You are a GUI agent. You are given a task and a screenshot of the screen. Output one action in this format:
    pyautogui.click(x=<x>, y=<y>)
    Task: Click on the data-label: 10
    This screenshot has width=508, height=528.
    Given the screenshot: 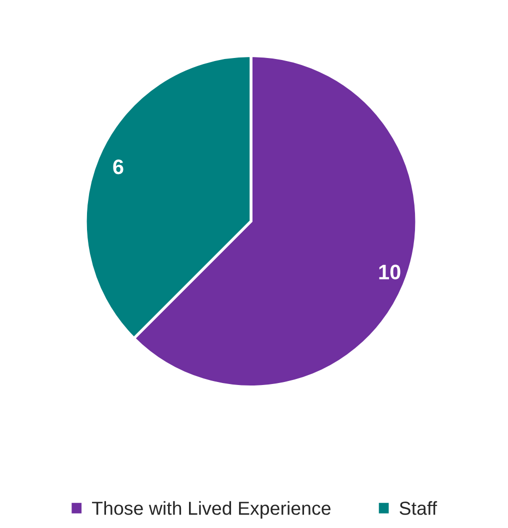 What is the action you would take?
    pyautogui.click(x=389, y=272)
    